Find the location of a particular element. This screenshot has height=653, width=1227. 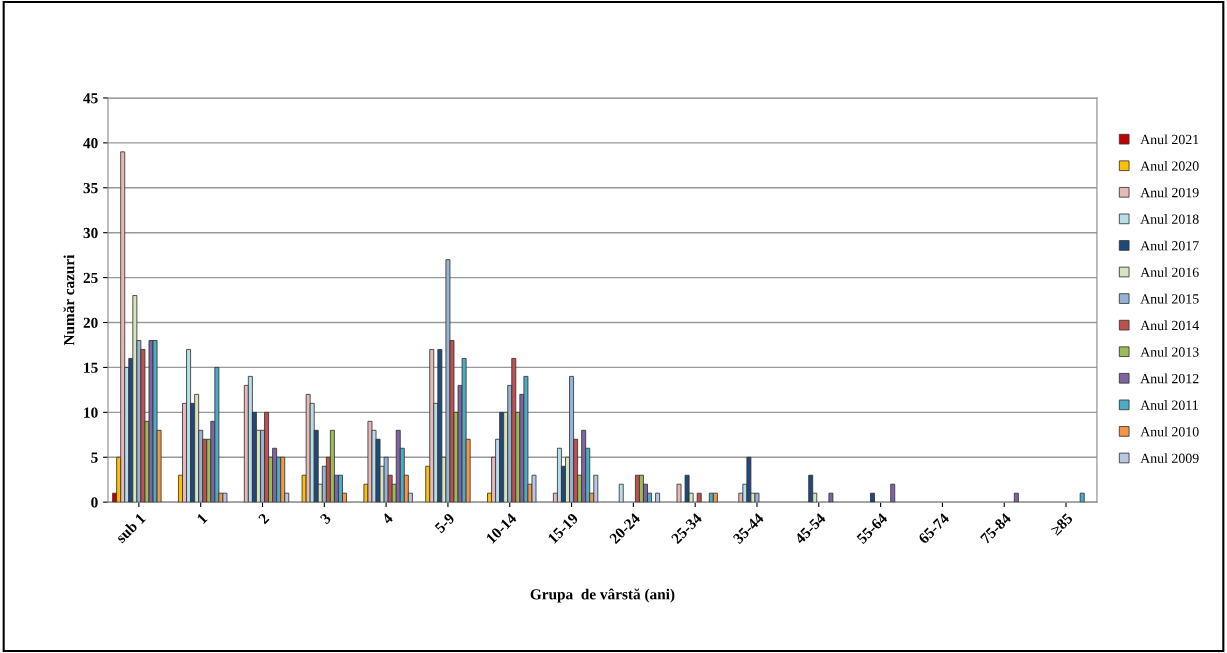

y-tick-label: 20 is located at coordinates (90, 322).